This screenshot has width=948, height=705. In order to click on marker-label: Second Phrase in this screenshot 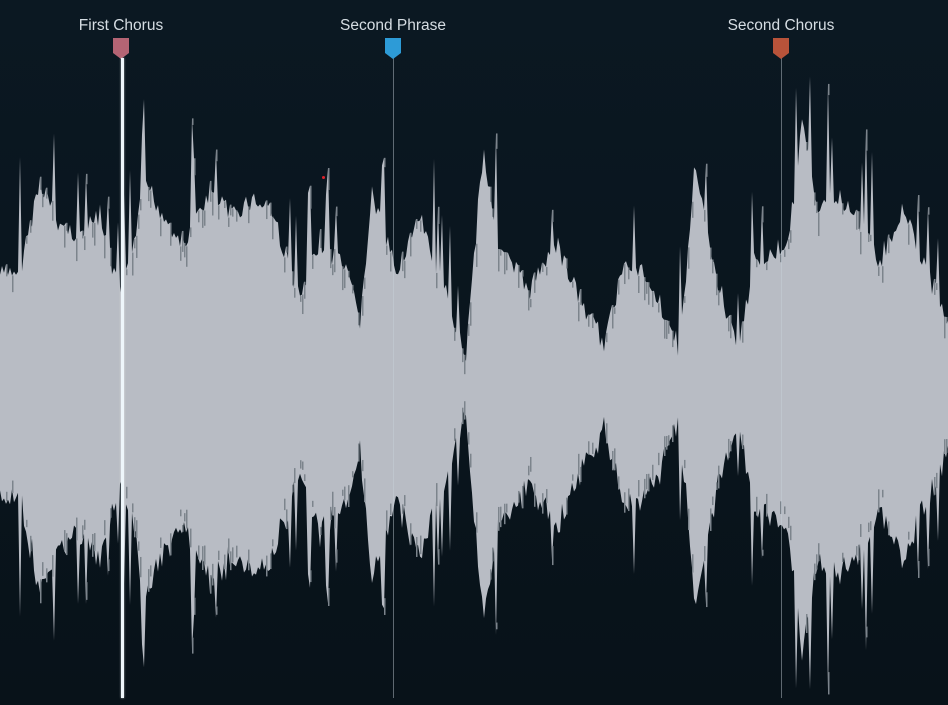, I will do `click(393, 25)`.